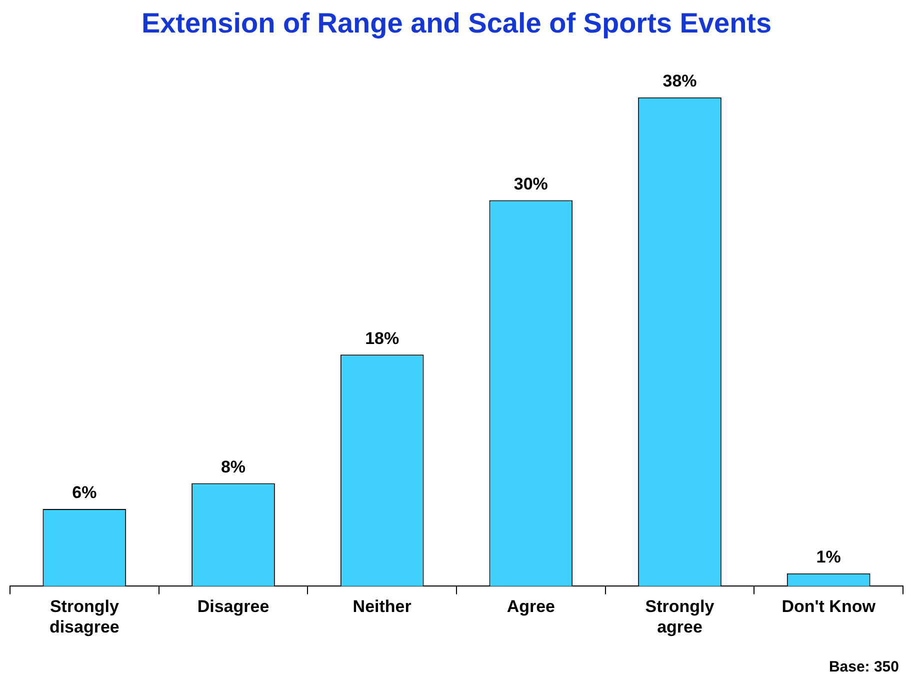 This screenshot has height=681, width=913. Describe the element at coordinates (84, 616) in the screenshot. I see `x-tick-label: Strongly disagree` at that location.